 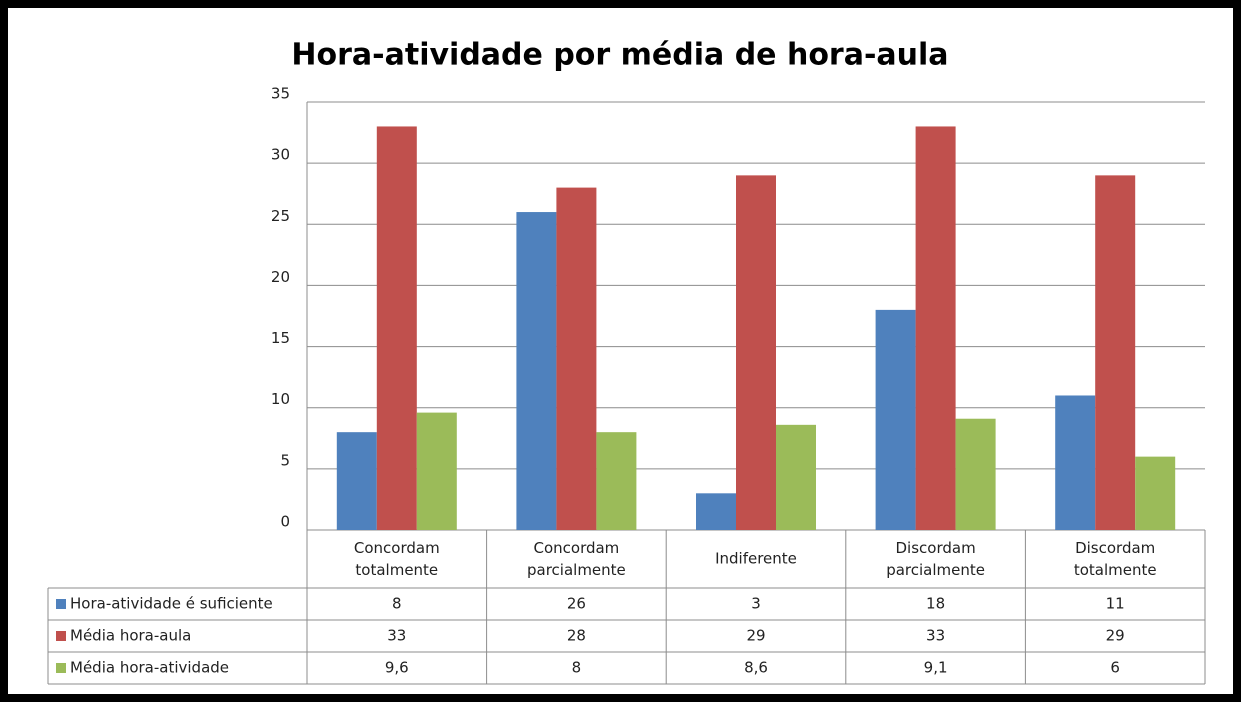 What do you see at coordinates (576, 604) in the screenshot?
I see `table-value: 26` at bounding box center [576, 604].